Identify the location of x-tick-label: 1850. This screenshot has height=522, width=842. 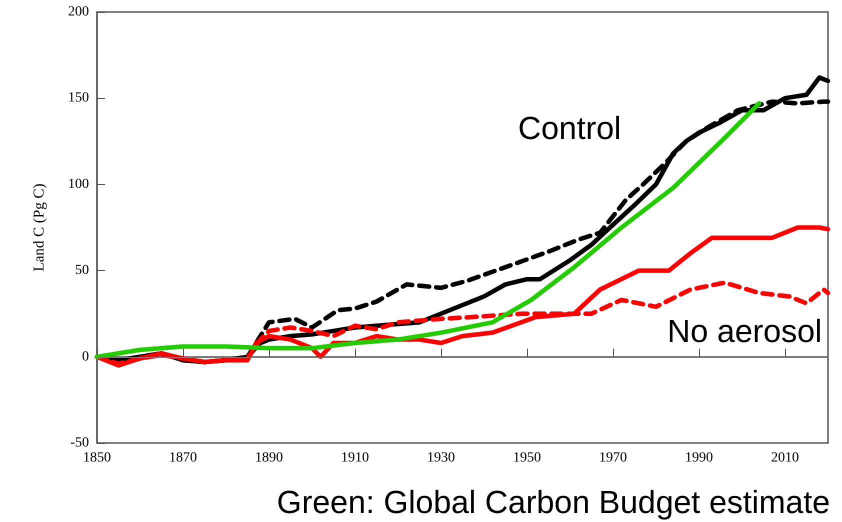
(97, 458).